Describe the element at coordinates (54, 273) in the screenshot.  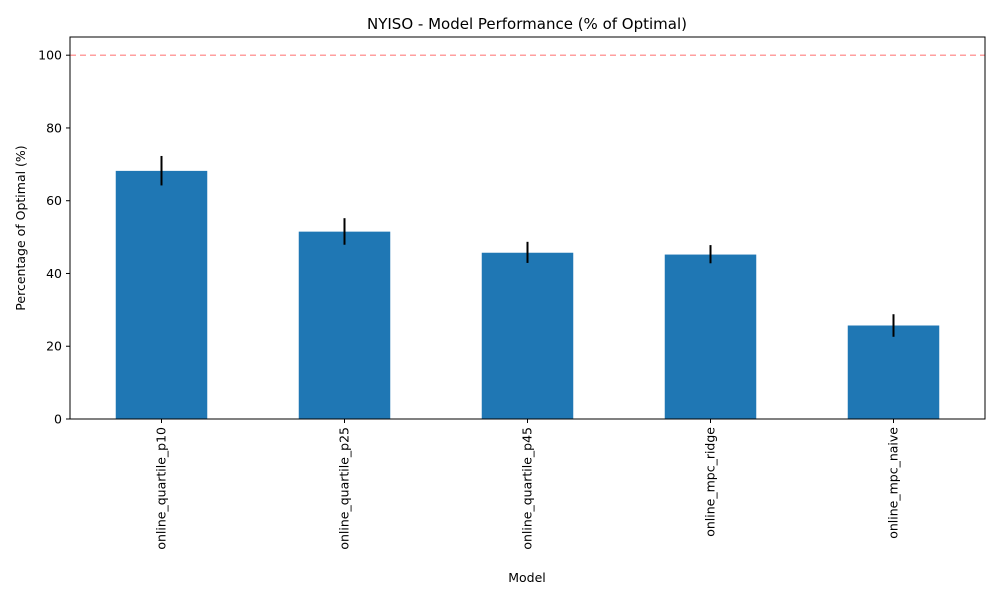
I see `y-tick-label-40: 40` at that location.